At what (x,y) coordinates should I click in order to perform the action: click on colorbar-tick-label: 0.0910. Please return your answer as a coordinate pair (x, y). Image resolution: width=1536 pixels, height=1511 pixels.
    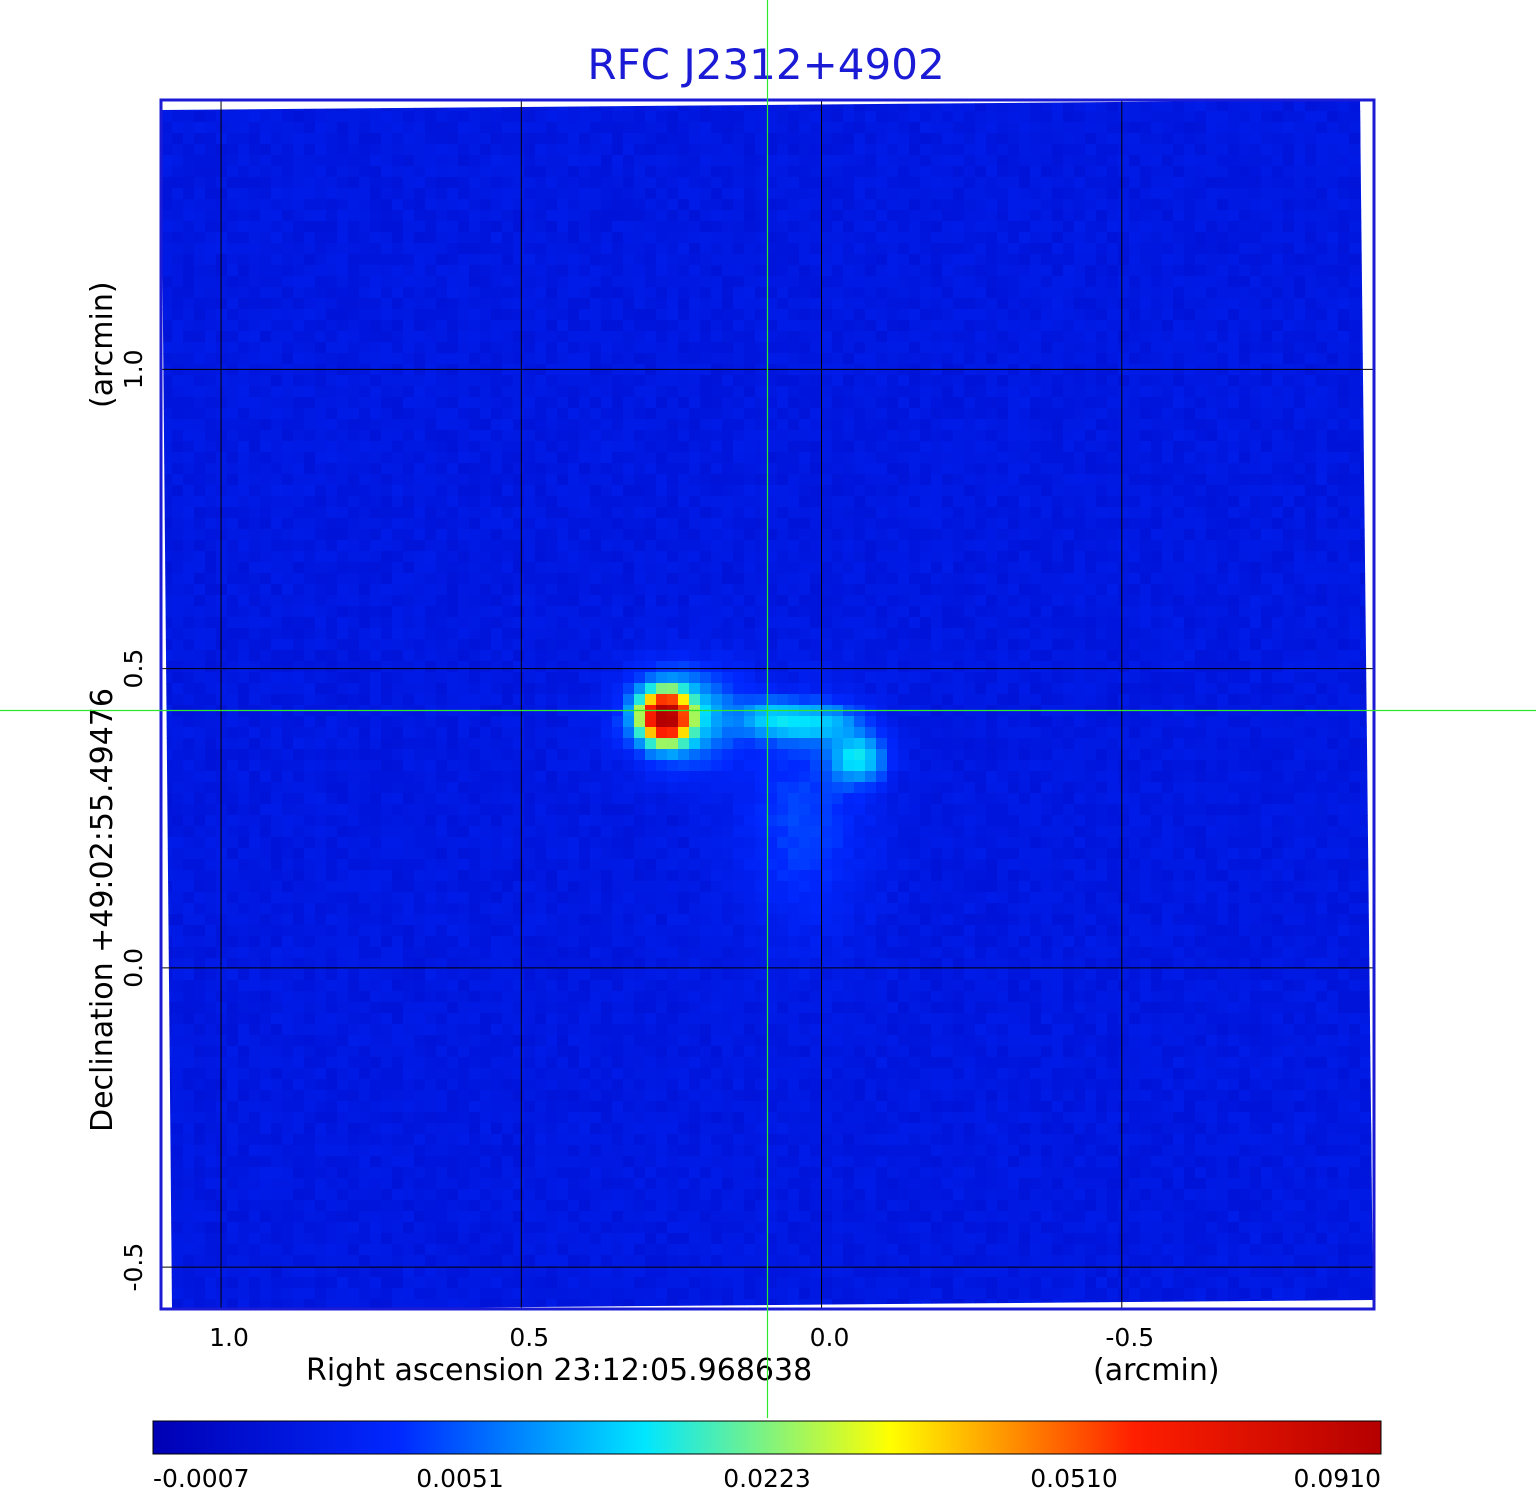
    Looking at the image, I should click on (1337, 1478).